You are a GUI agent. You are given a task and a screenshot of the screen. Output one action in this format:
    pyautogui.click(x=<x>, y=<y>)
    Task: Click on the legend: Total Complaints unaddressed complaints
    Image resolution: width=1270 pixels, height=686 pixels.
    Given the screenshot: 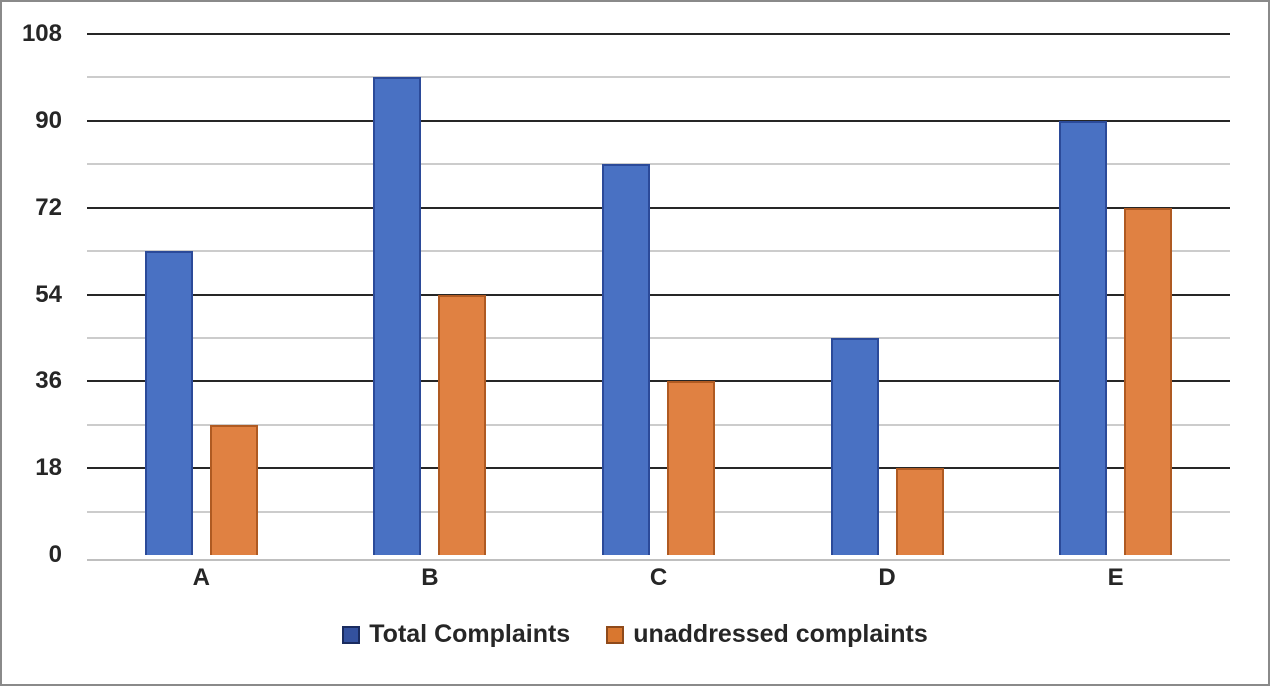 What is the action you would take?
    pyautogui.click(x=635, y=634)
    